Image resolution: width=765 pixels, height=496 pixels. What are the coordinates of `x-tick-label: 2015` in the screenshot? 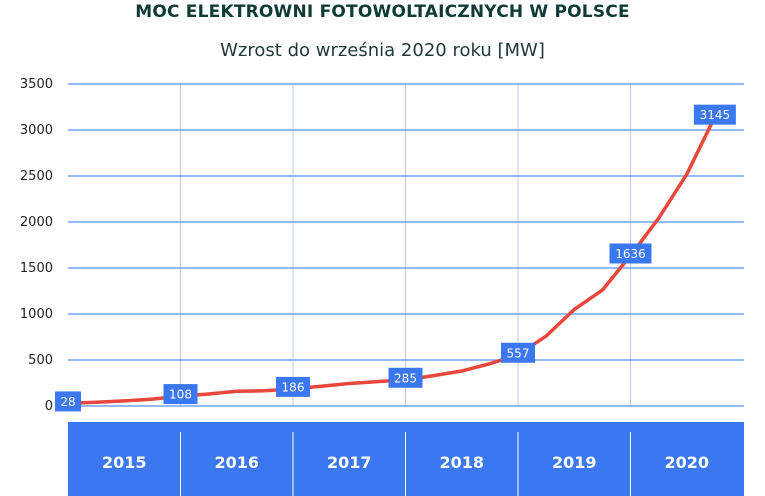 It's located at (124, 462).